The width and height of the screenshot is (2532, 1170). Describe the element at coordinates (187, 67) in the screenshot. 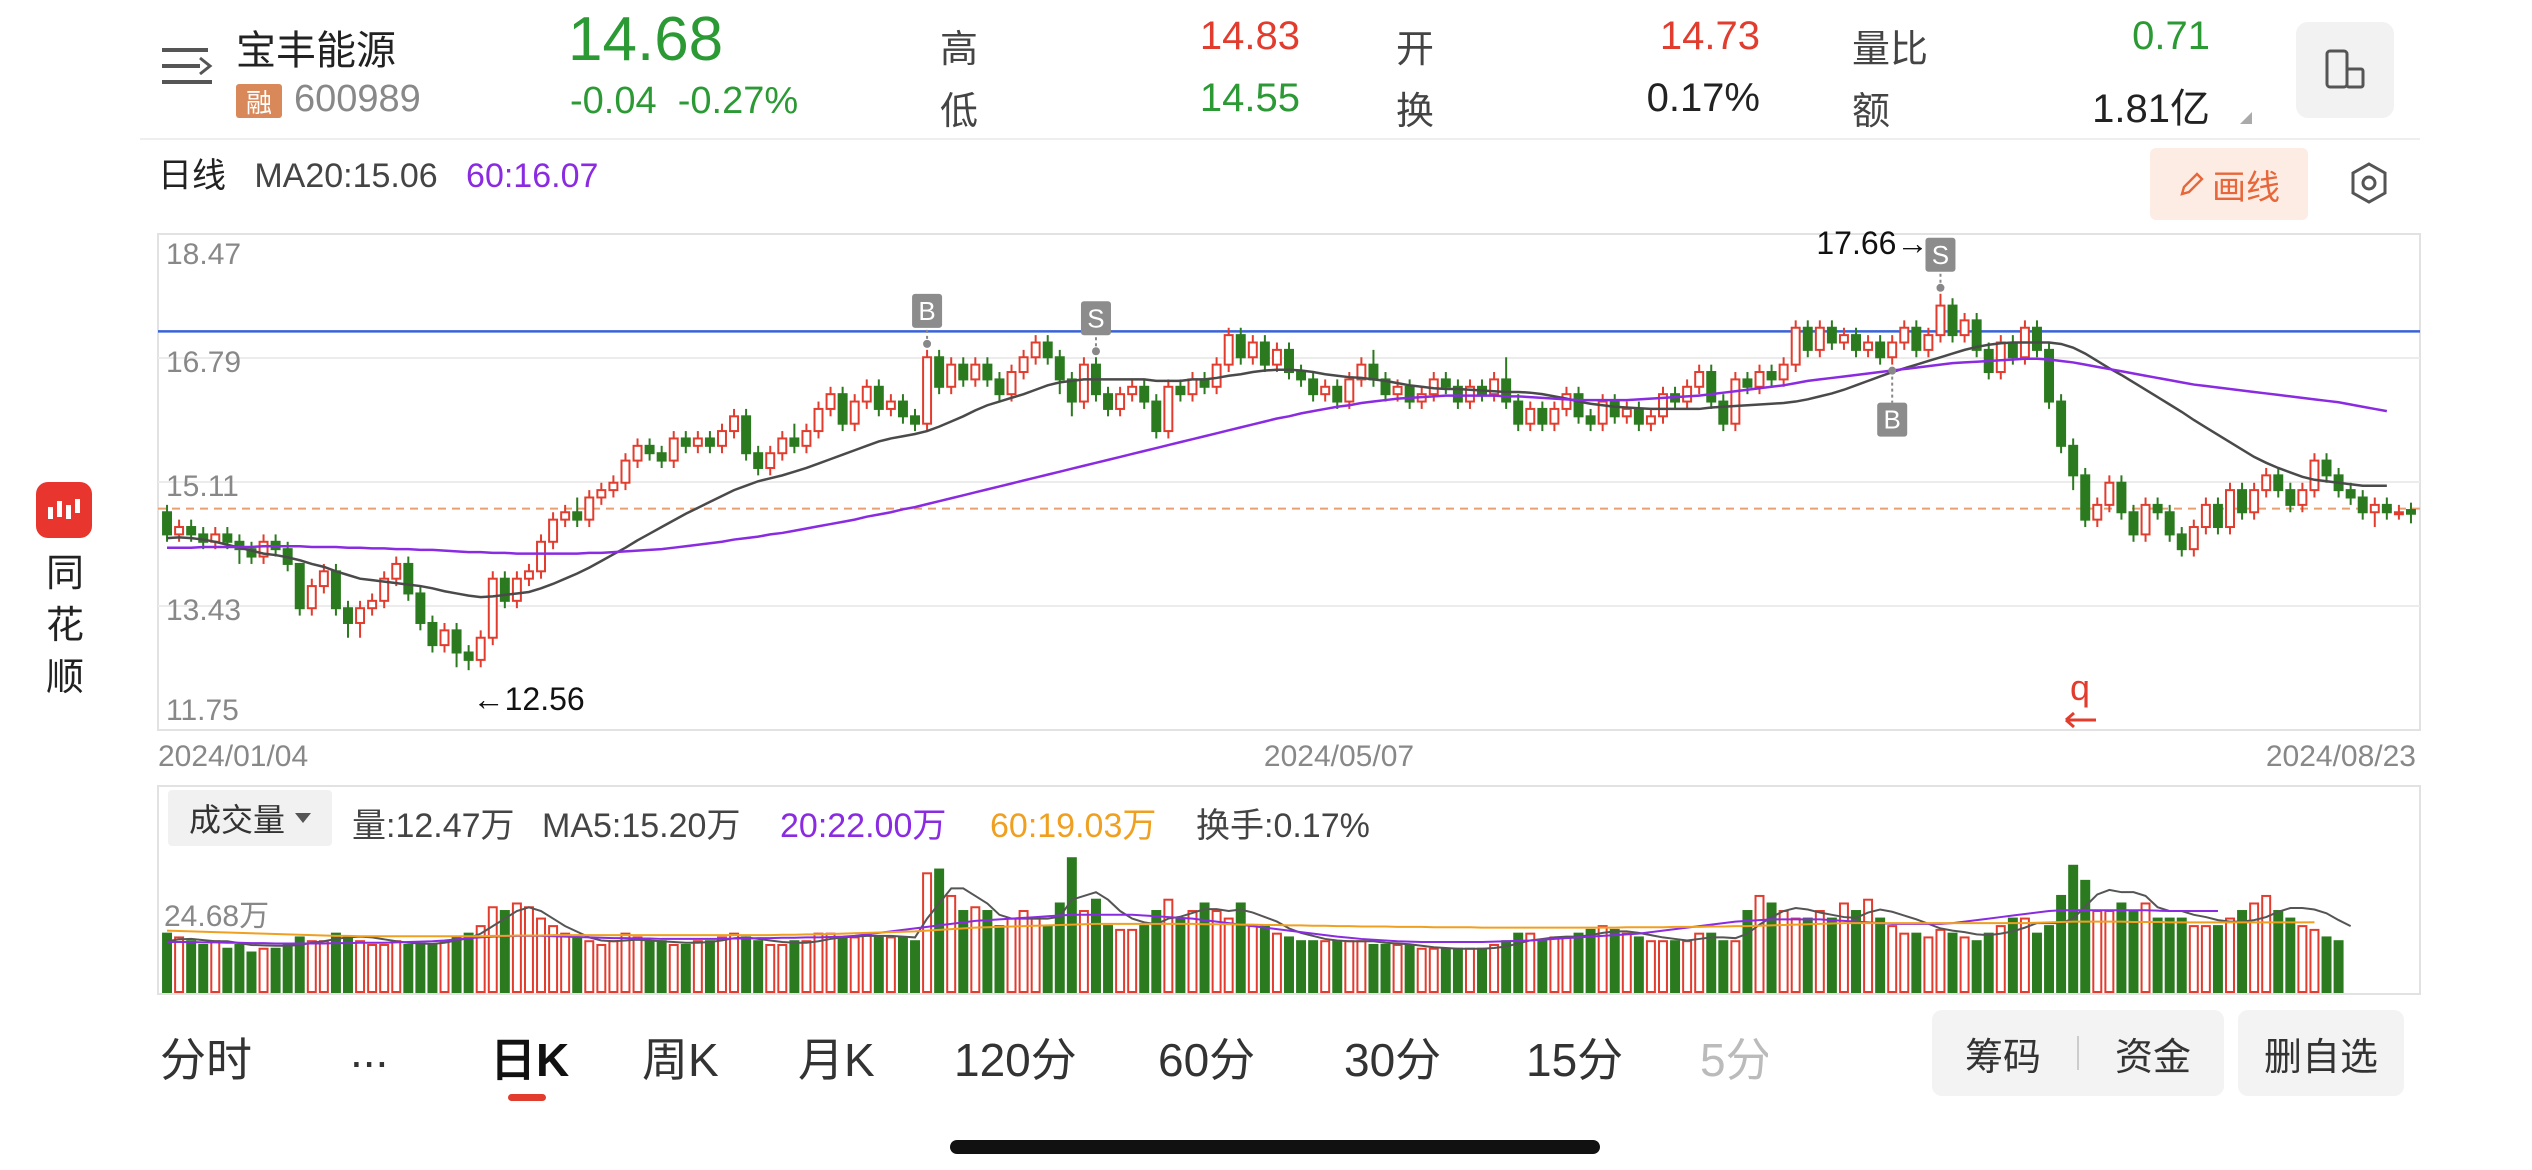

I see `menu-icon` at that location.